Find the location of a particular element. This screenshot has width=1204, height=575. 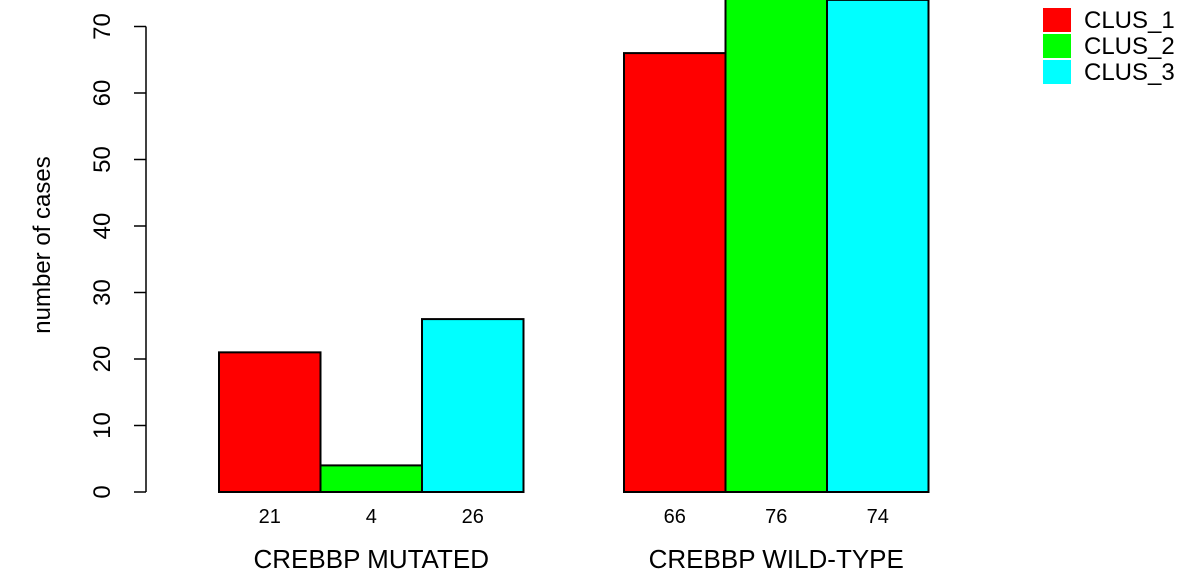

data-labels: 21 4 26 66 76 74 is located at coordinates (574, 517).